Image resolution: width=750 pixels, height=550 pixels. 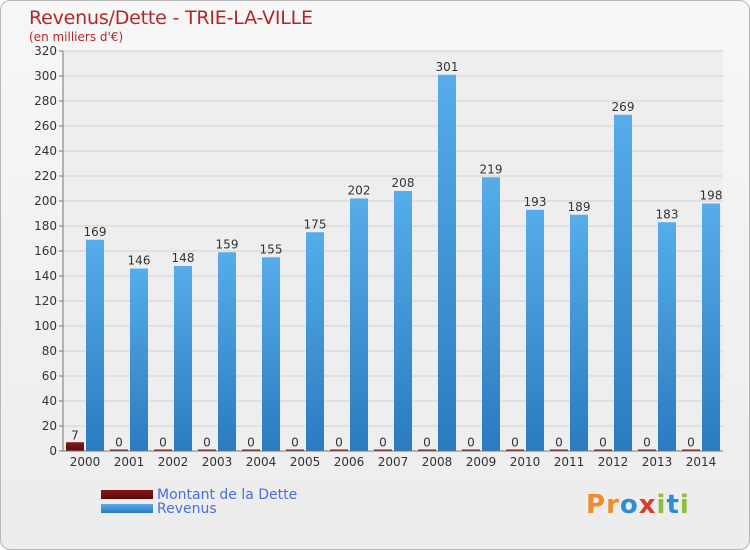 I want to click on label-dette-2012: 0, so click(x=603, y=443).